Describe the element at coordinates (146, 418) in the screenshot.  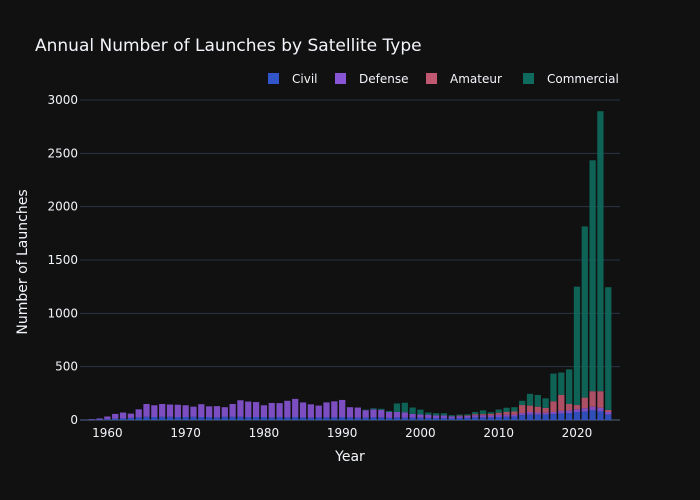
I see `bar-civil-1965` at that location.